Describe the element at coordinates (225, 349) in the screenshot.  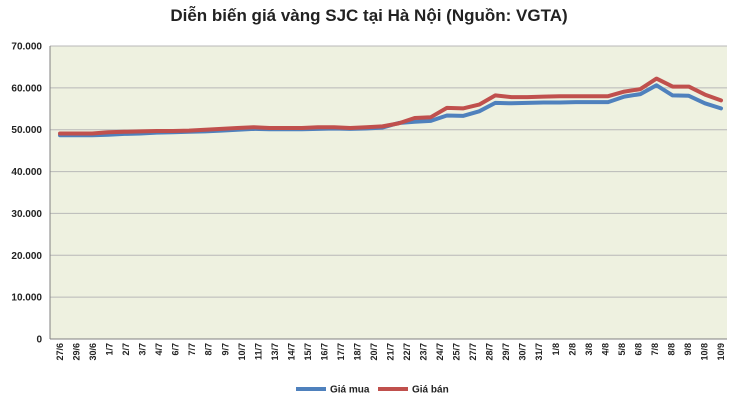
I see `x-tick-label: 9/7` at that location.